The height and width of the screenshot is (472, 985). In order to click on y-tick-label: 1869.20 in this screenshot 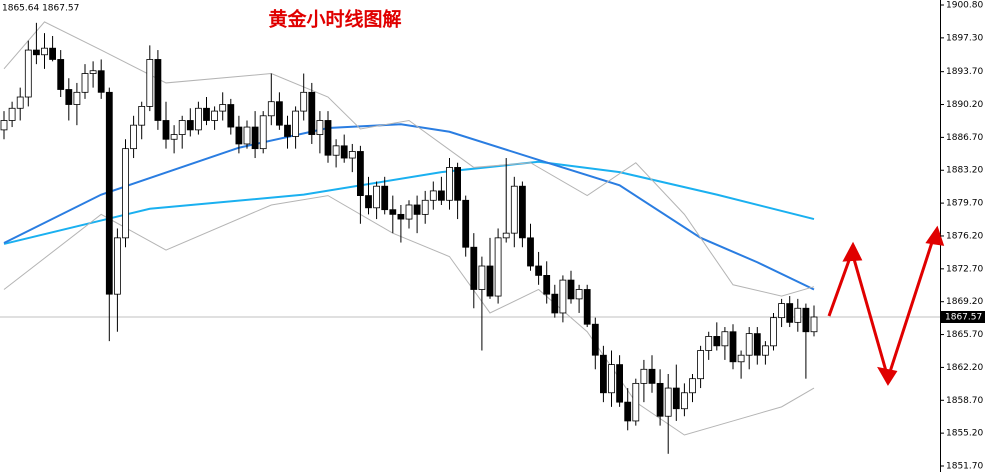, I will do `click(964, 302)`.